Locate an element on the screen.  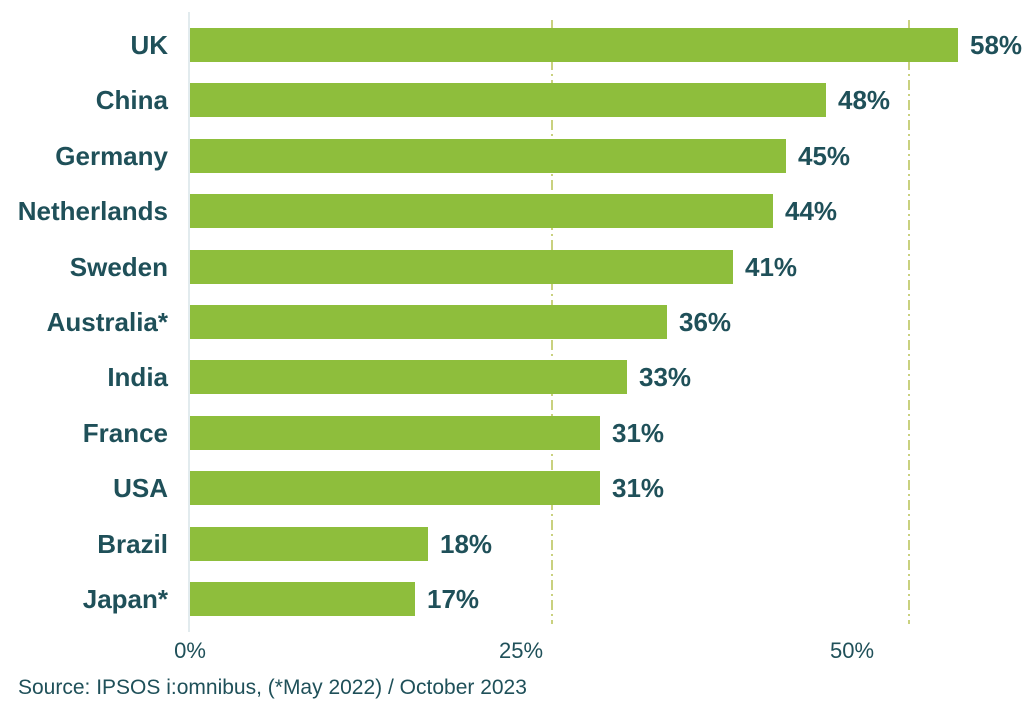
value-label: 58% is located at coordinates (996, 45).